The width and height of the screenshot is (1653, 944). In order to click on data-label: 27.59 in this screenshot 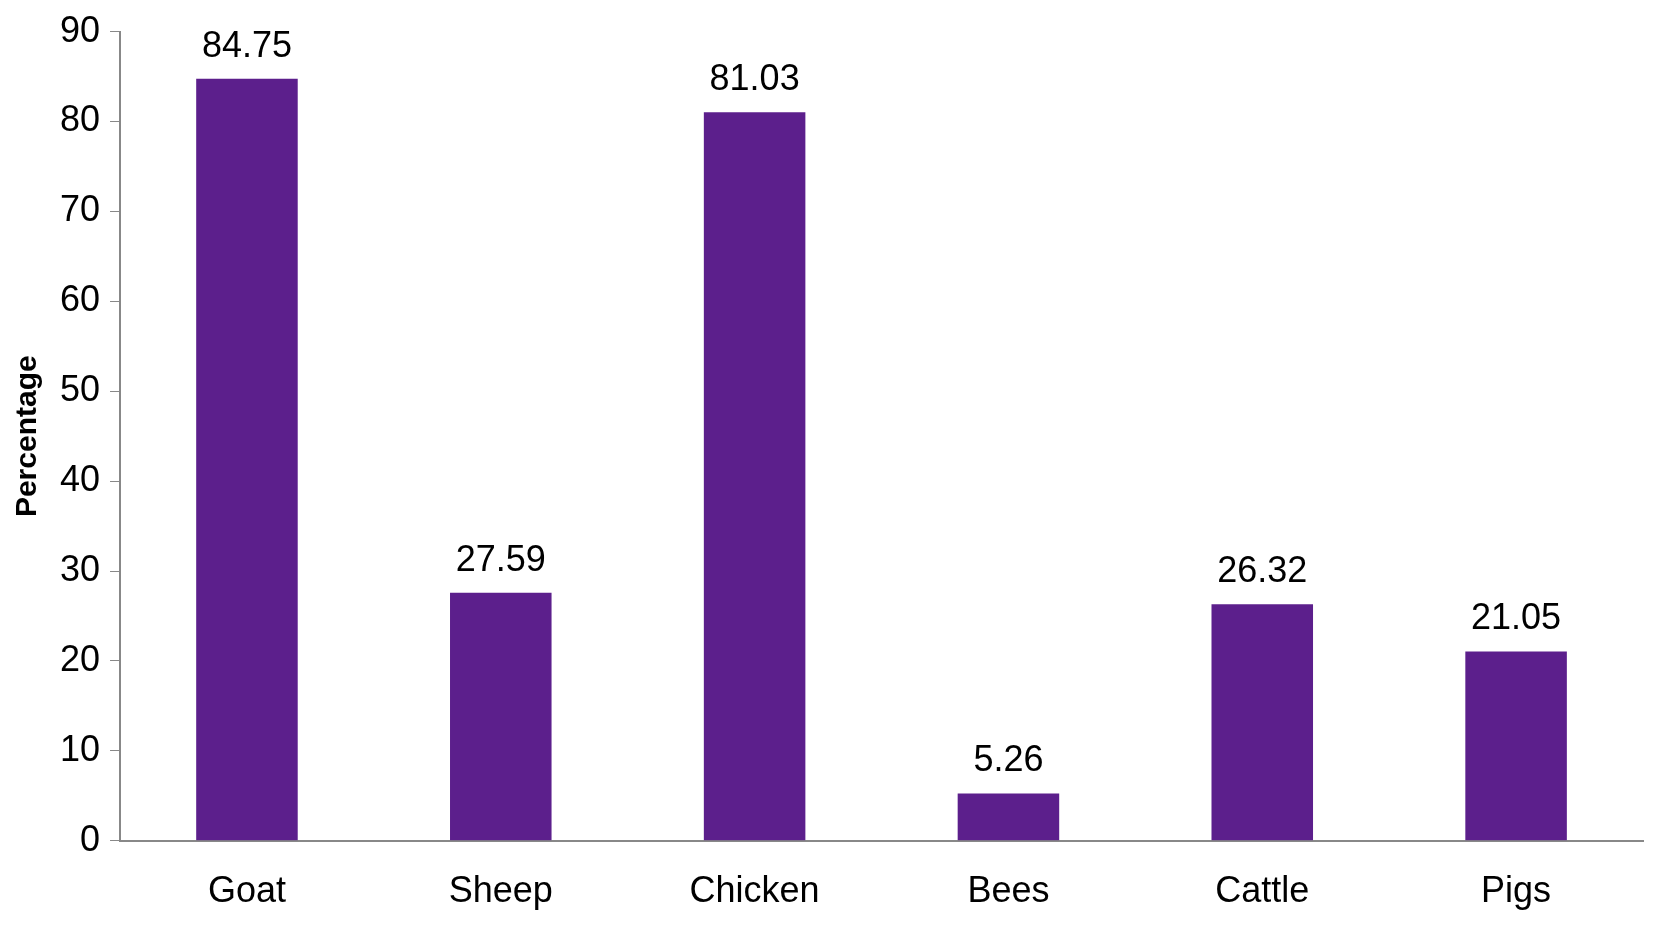, I will do `click(500, 558)`.